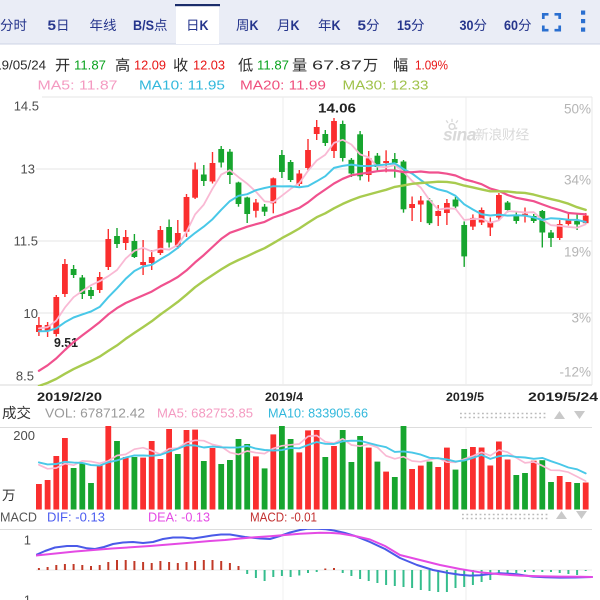 The height and width of the screenshot is (600, 600). What do you see at coordinates (28, 169) in the screenshot?
I see `svg-text: 13` at bounding box center [28, 169].